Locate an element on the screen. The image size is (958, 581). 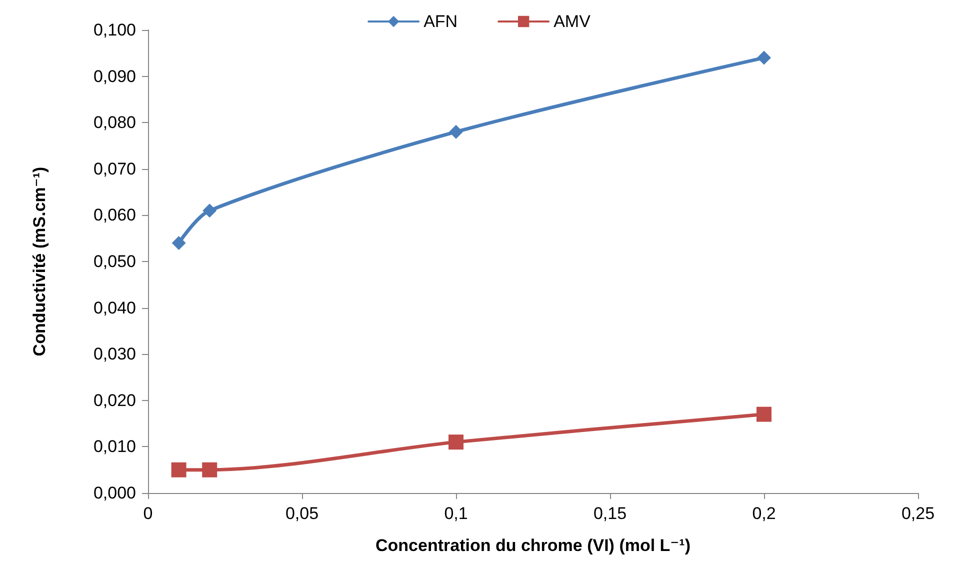
x-tick-label: 0,2 is located at coordinates (764, 513).